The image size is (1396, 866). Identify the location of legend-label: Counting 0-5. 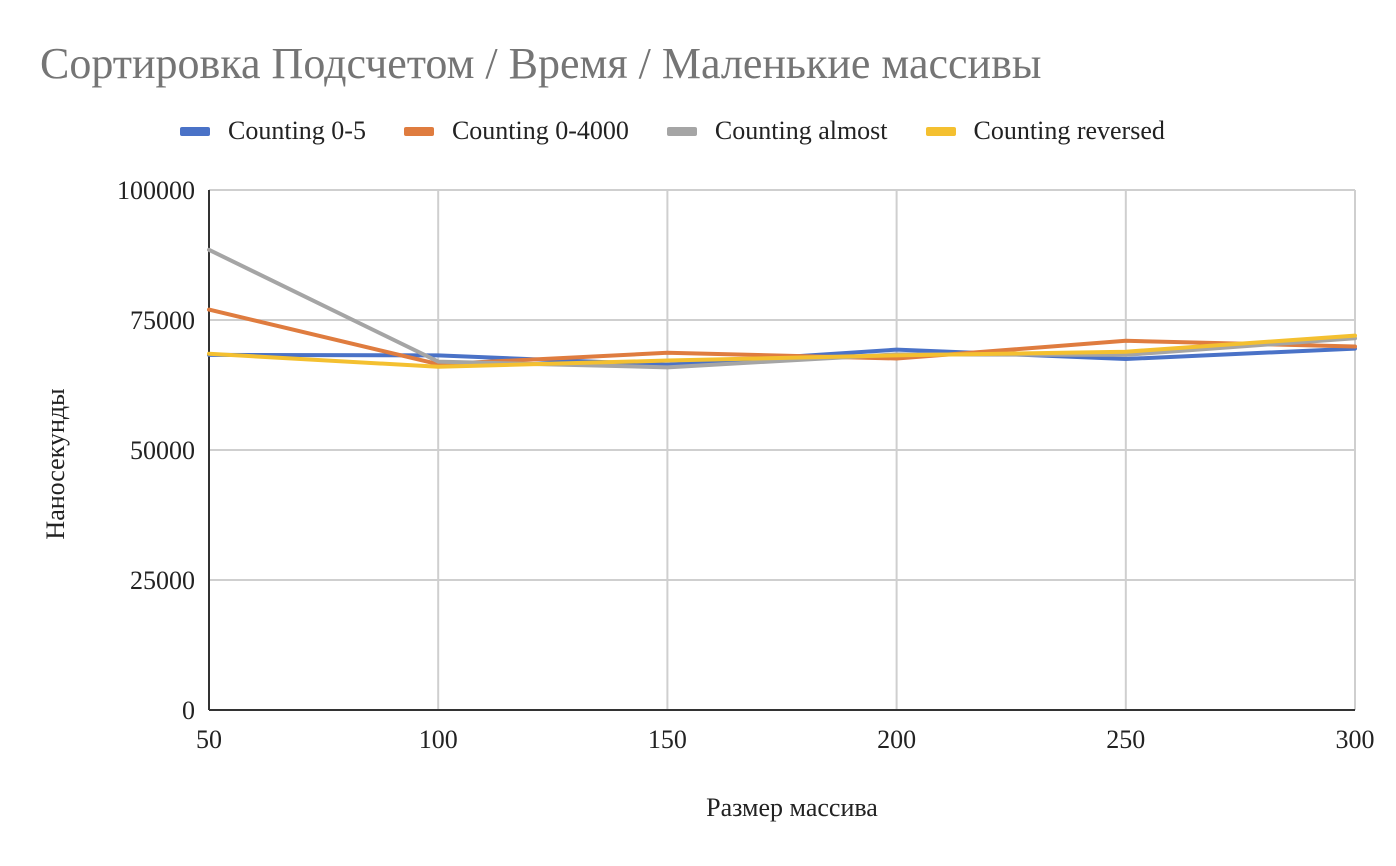
(297, 130).